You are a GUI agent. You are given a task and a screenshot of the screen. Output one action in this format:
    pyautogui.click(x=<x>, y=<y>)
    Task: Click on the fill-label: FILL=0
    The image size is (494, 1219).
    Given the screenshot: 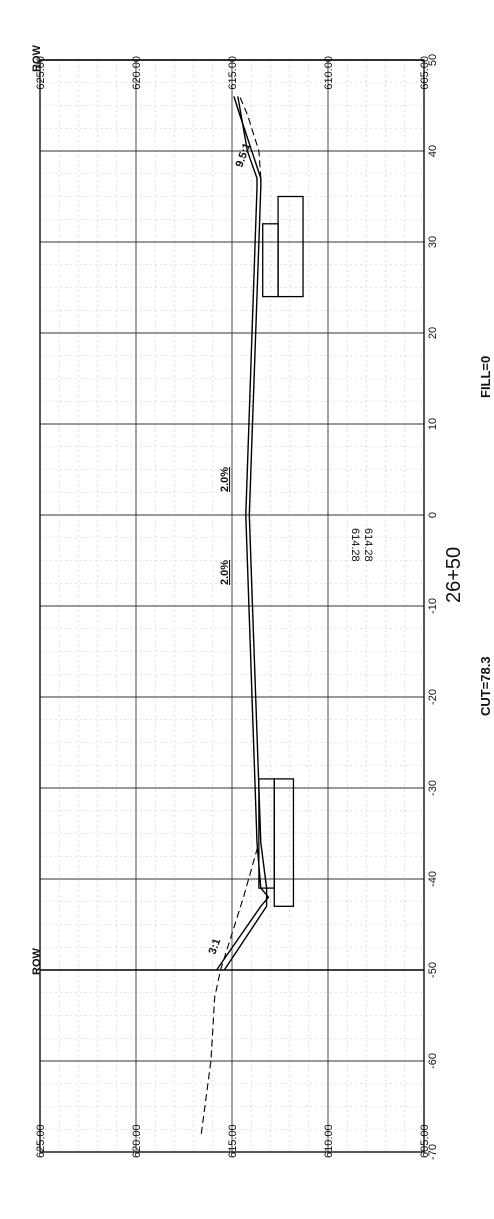 What is the action you would take?
    pyautogui.click(x=485, y=377)
    